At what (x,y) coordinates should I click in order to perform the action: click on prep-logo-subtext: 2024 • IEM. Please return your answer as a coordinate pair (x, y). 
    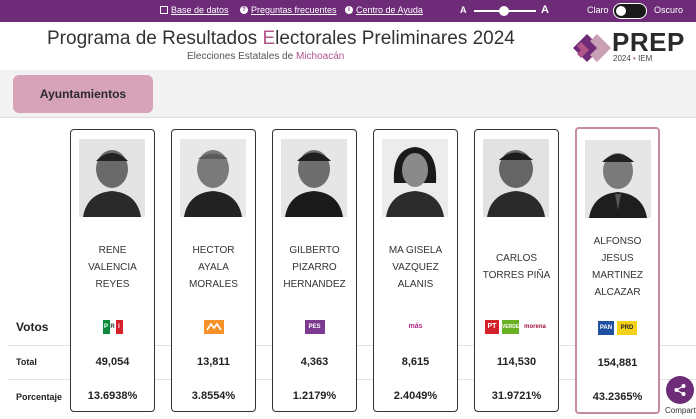
    Looking at the image, I should click on (633, 58).